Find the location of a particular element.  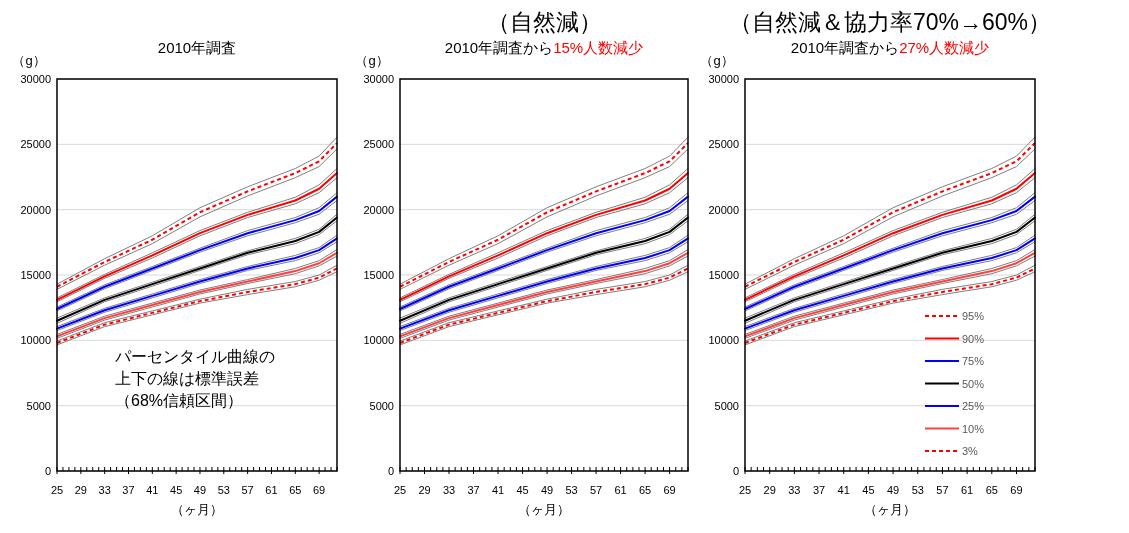

legend-label: 3% is located at coordinates (970, 451).